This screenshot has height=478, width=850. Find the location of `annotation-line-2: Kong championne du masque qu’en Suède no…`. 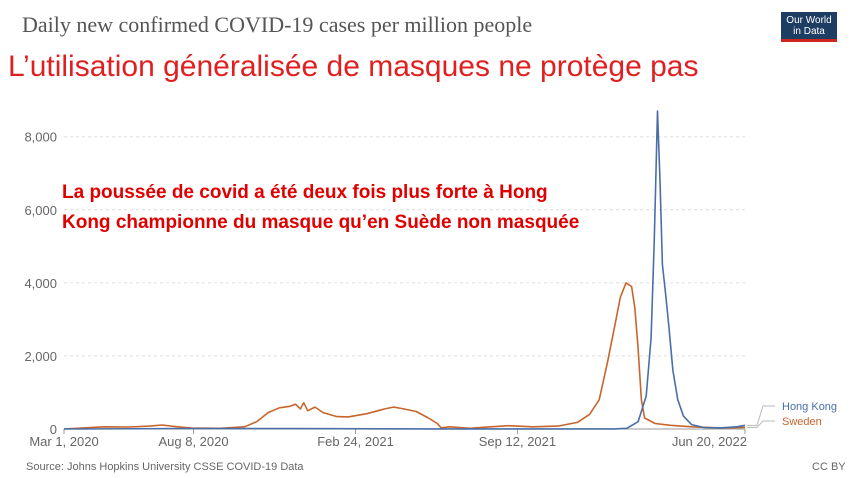

annotation-line-2: Kong championne du masque qu’en Suède no… is located at coordinates (321, 222).